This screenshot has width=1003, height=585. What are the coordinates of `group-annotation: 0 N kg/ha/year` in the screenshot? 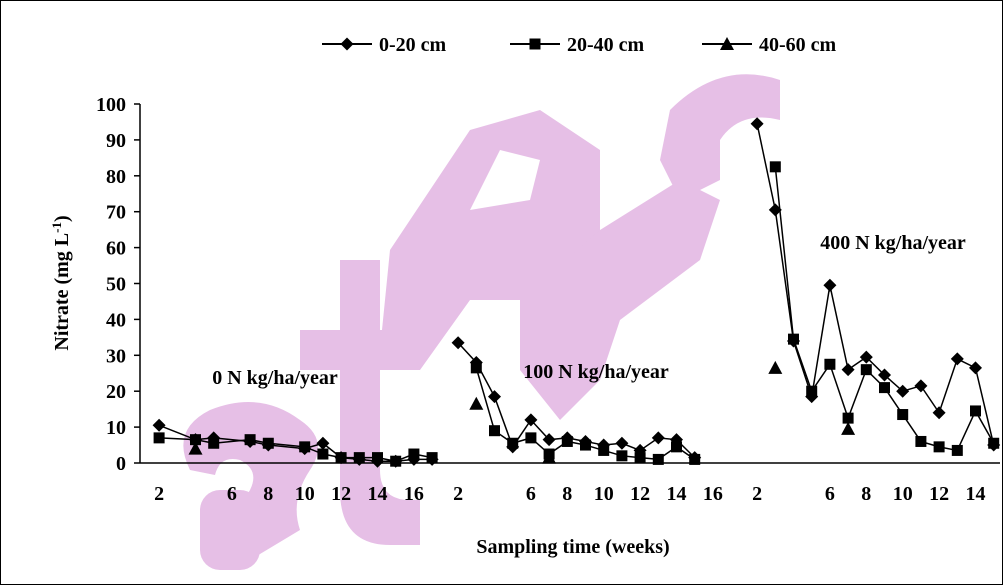 It's located at (275, 378).